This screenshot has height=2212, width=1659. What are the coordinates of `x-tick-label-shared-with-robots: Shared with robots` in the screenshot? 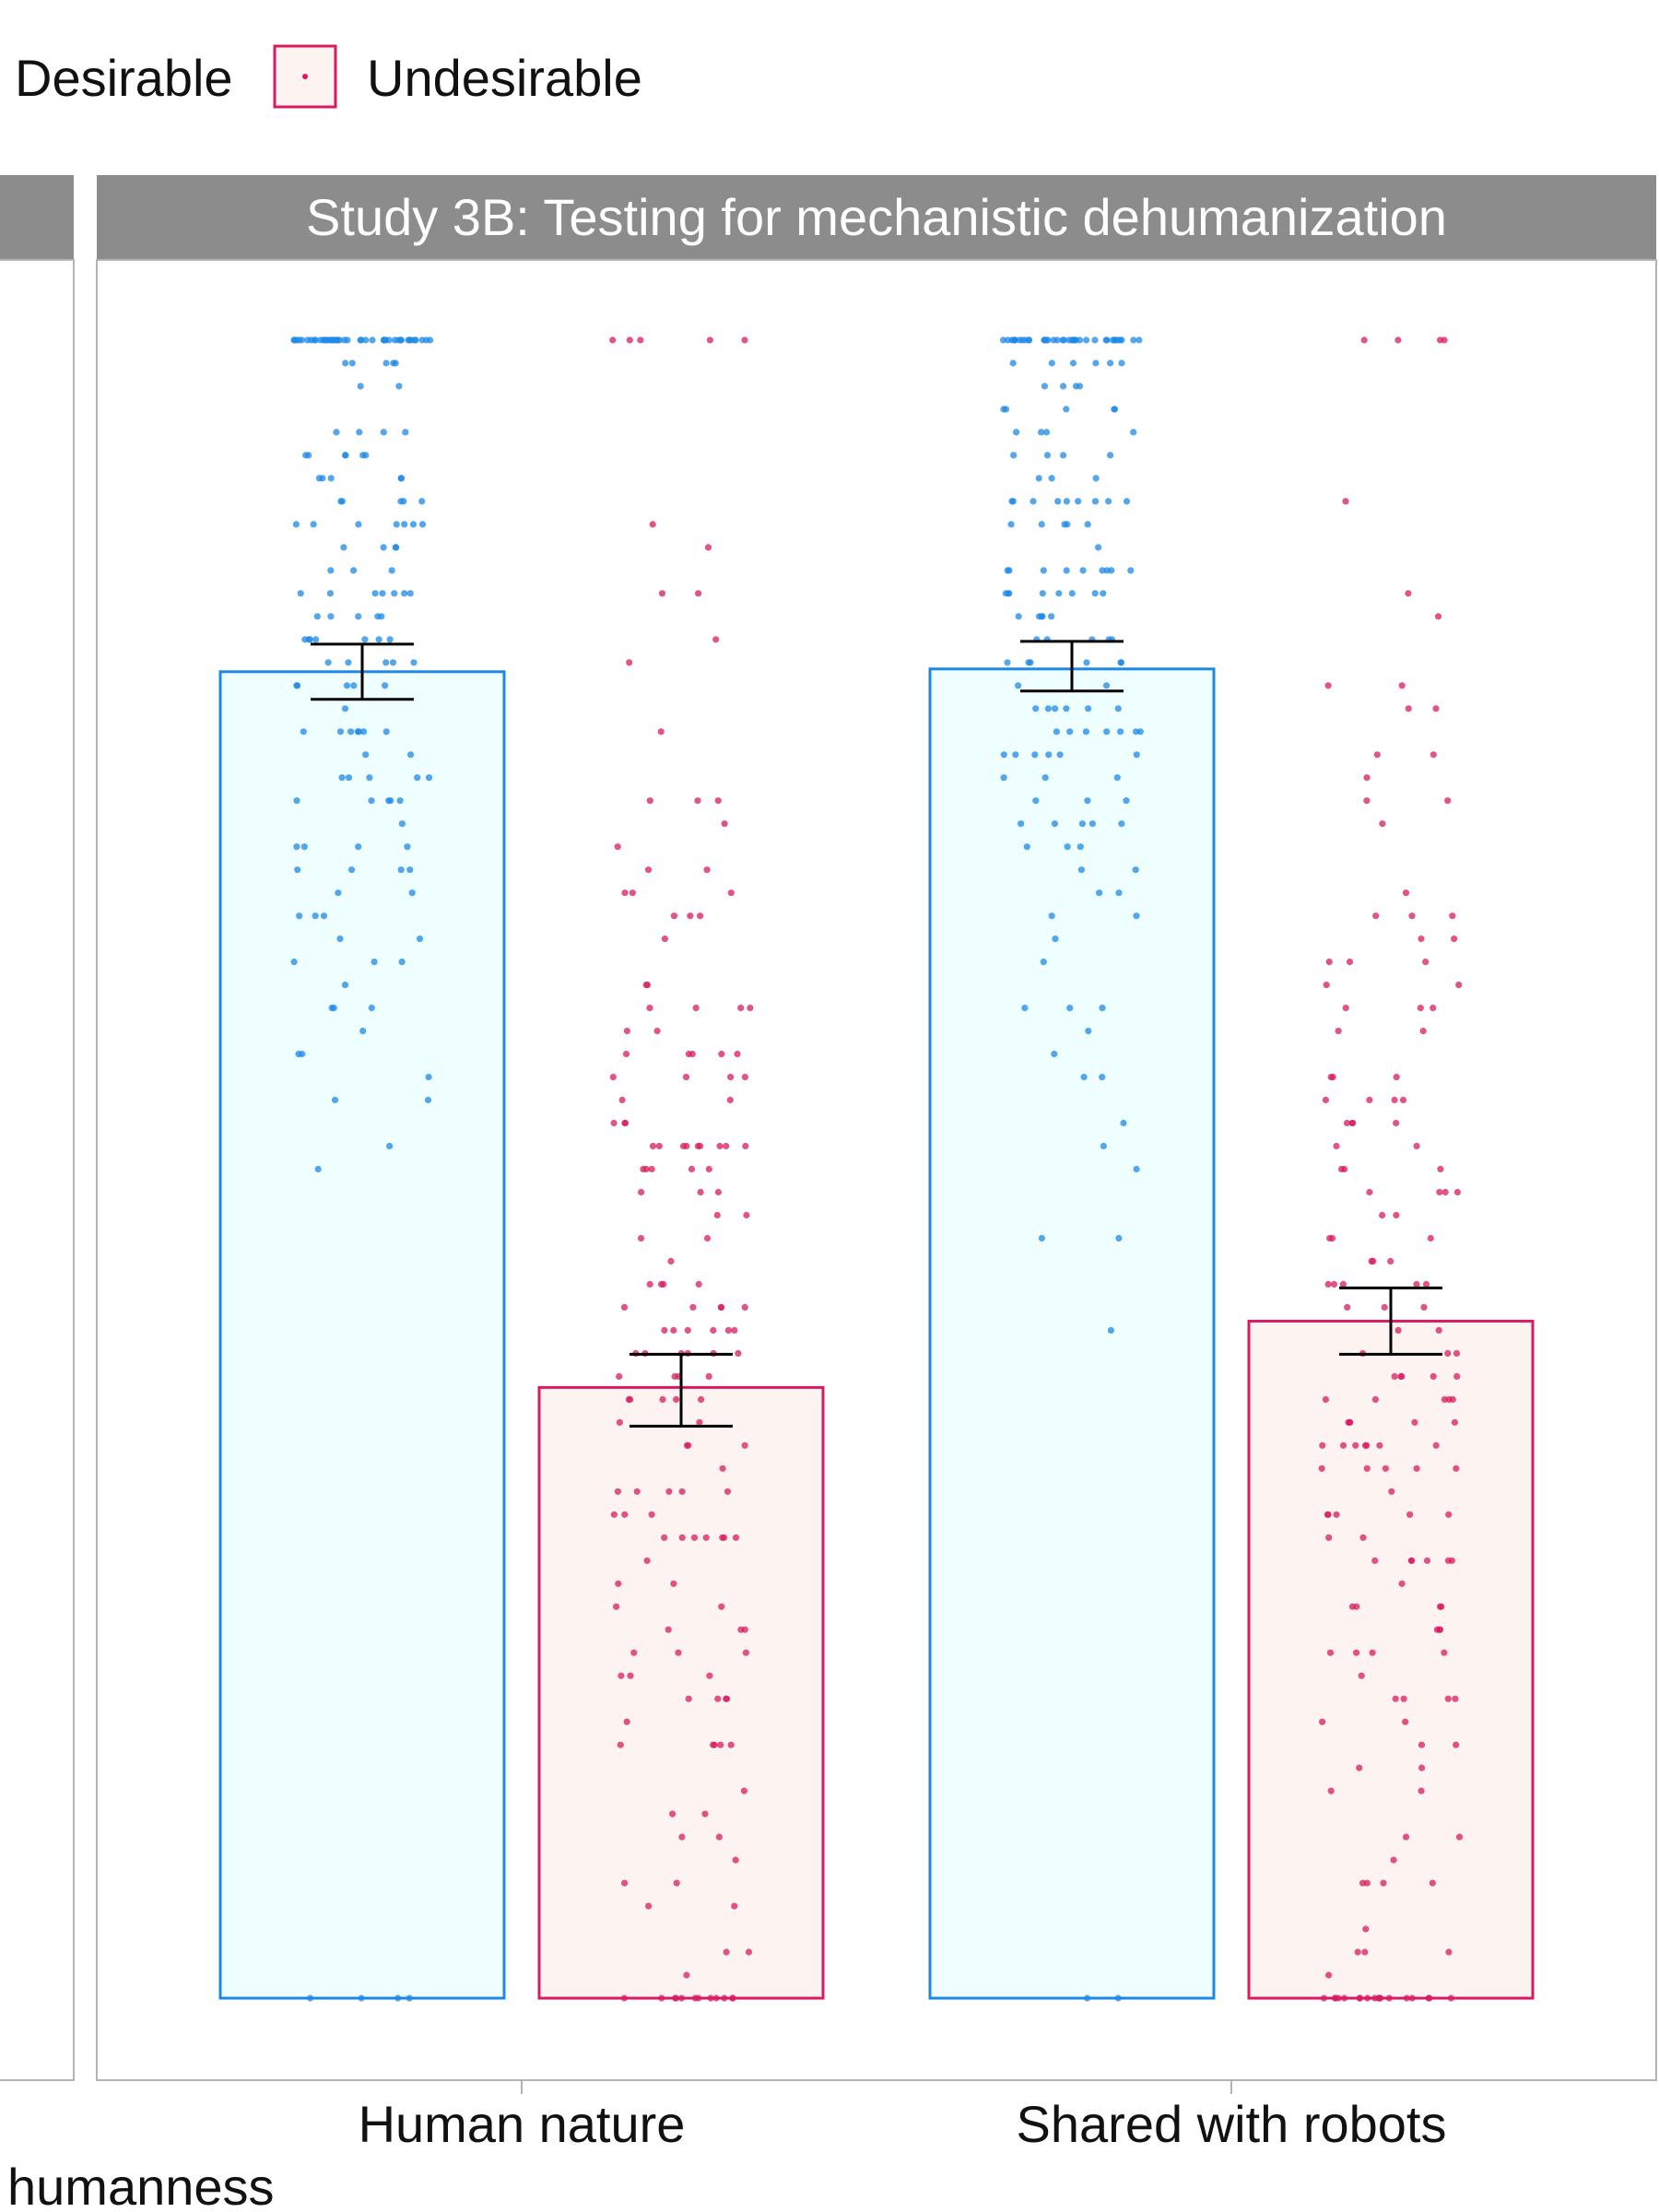 It's located at (1232, 2124).